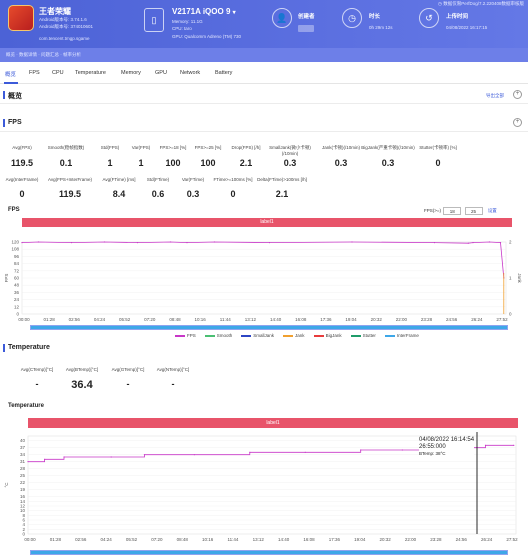  Describe the element at coordinates (23, 468) in the screenshot. I see `y-tick-label: 28` at that location.